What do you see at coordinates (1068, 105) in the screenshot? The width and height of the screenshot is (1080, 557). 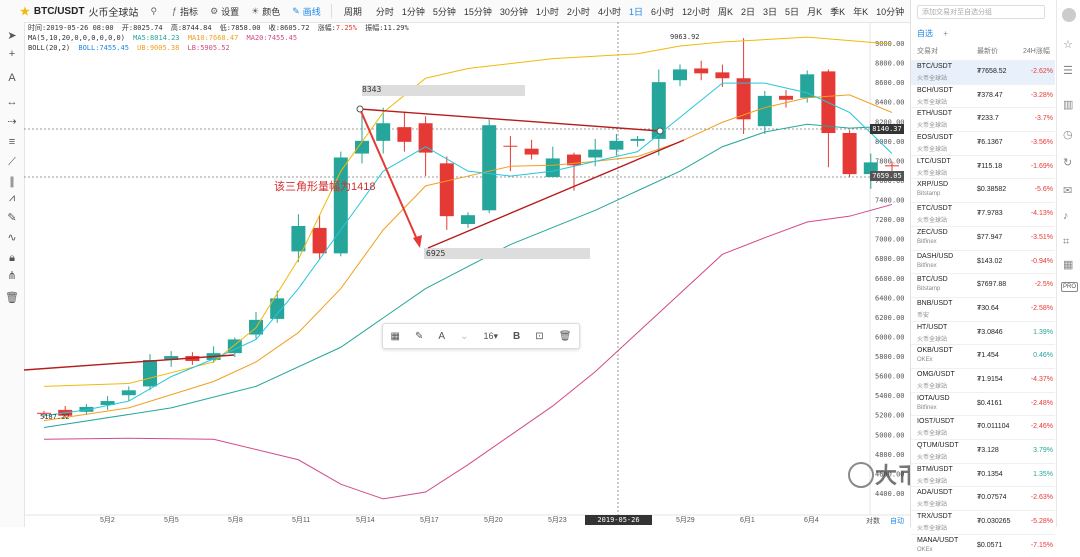 I see `chart-icon: ▥` at bounding box center [1068, 105].